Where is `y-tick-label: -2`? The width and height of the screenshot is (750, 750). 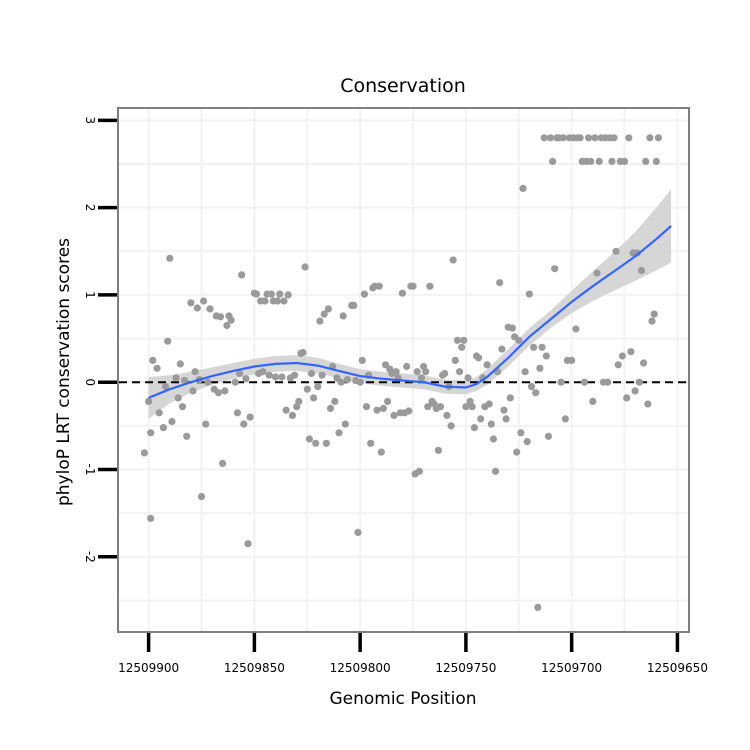
y-tick-label: -2 is located at coordinates (90, 557).